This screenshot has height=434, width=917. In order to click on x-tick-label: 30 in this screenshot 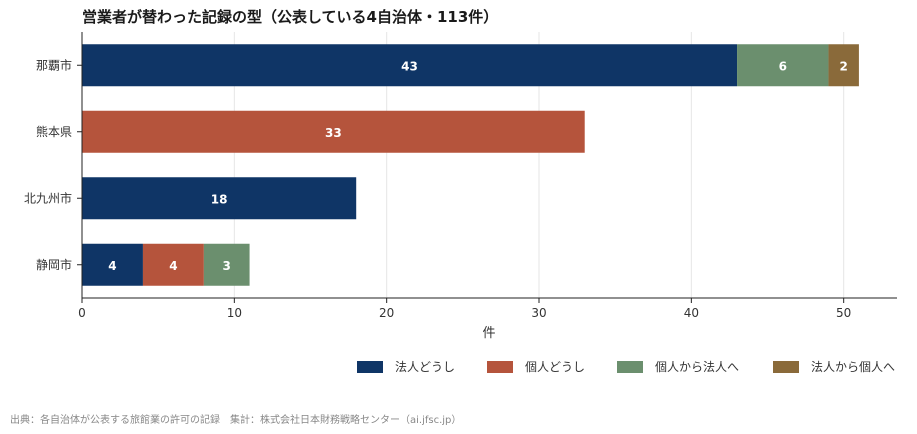, I will do `click(538, 313)`.